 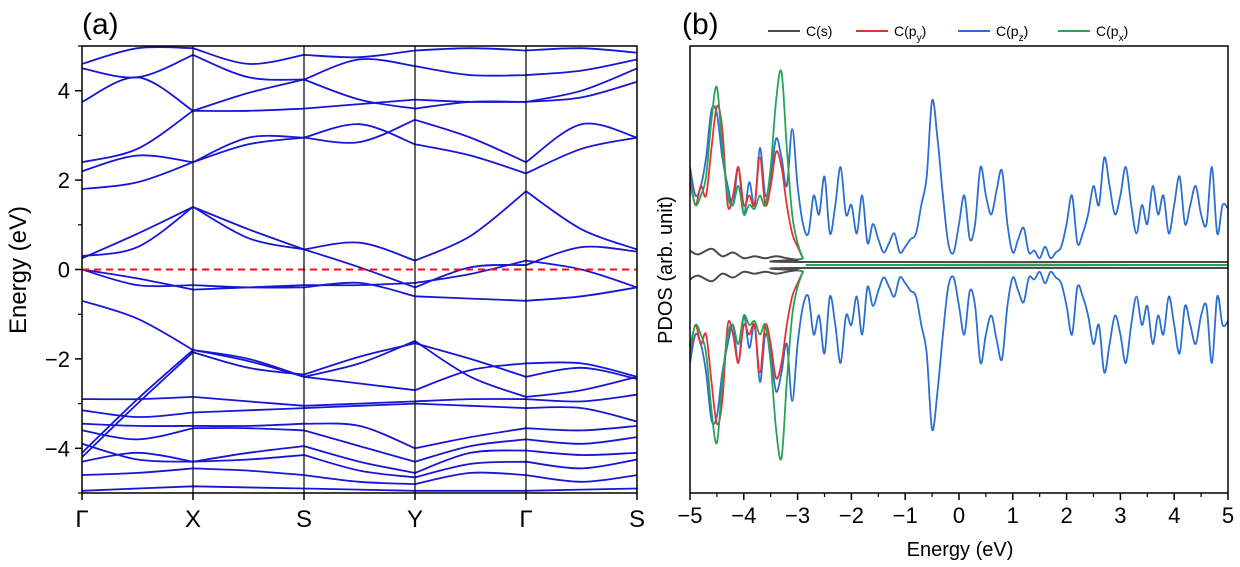 What do you see at coordinates (57, 448) in the screenshot?
I see `y-tick-label: −4` at bounding box center [57, 448].